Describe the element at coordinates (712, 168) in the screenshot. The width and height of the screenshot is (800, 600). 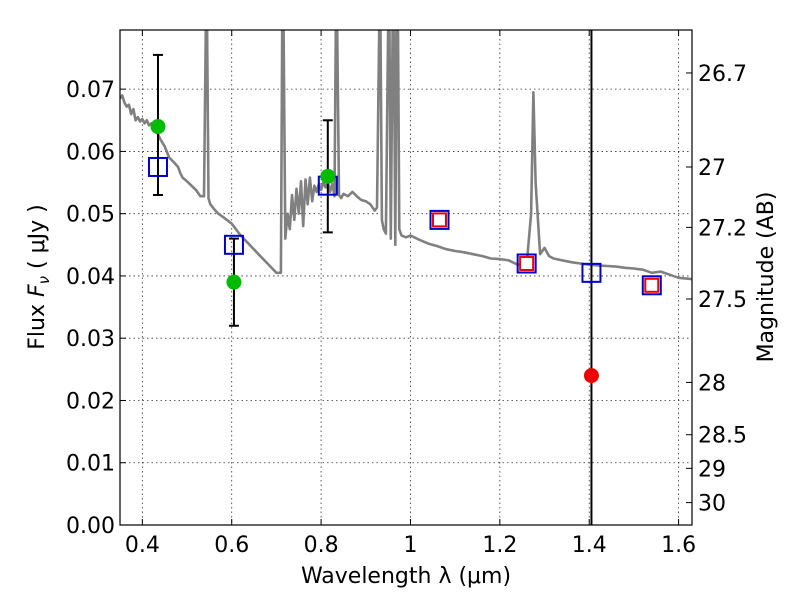
I see `right-tick-label: 27` at that location.